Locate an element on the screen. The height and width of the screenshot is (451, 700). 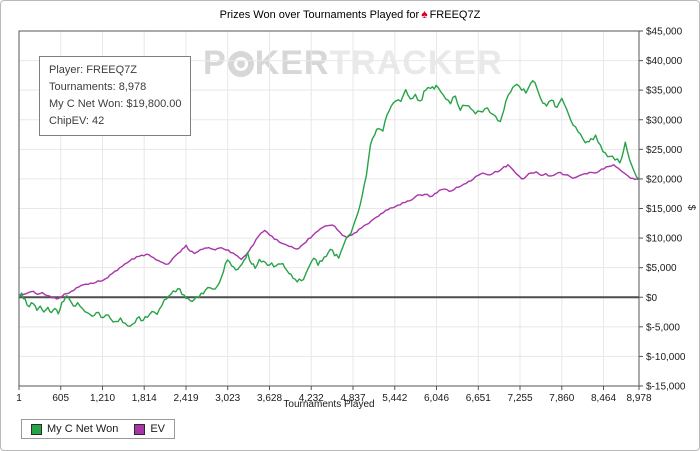
x-tick-label: 2,419 is located at coordinates (185, 398).